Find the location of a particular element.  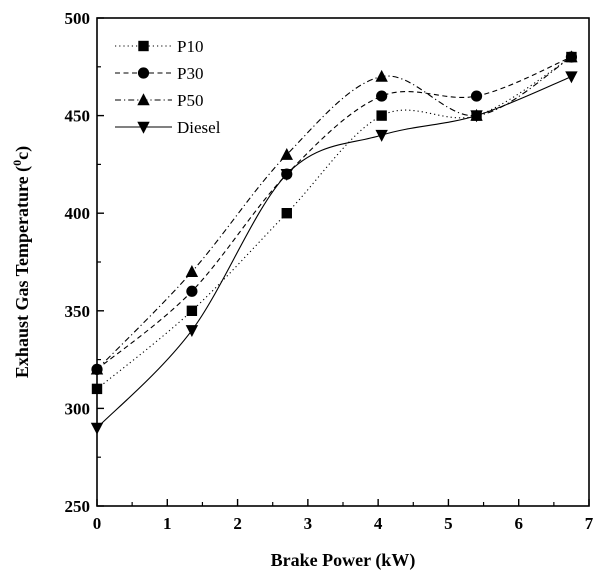

x-tick-label: 4 is located at coordinates (378, 523).